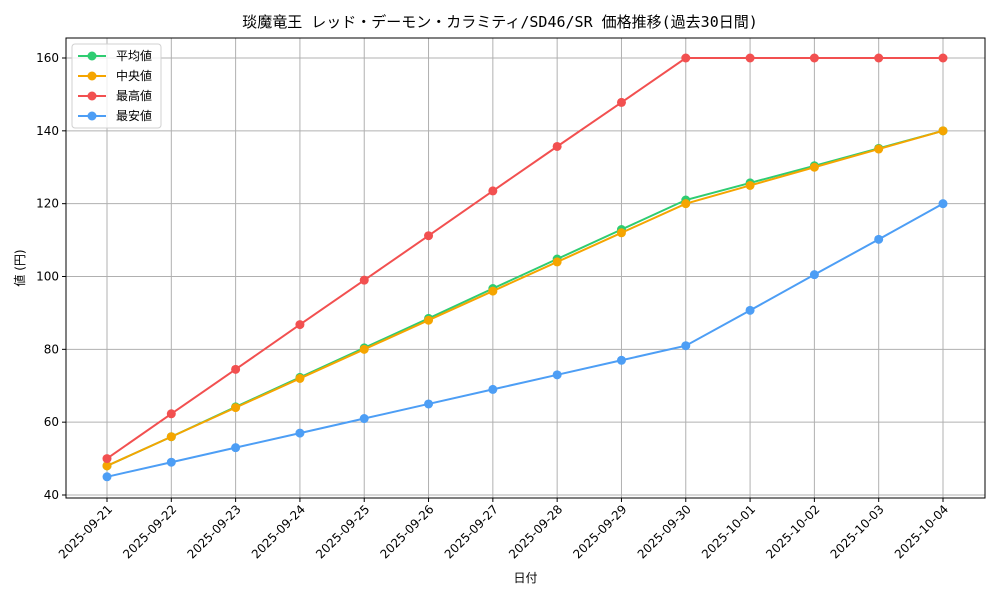 The width and height of the screenshot is (1000, 600). Describe the element at coordinates (278, 531) in the screenshot. I see `x-tick-label: 2025-09-24` at that location.